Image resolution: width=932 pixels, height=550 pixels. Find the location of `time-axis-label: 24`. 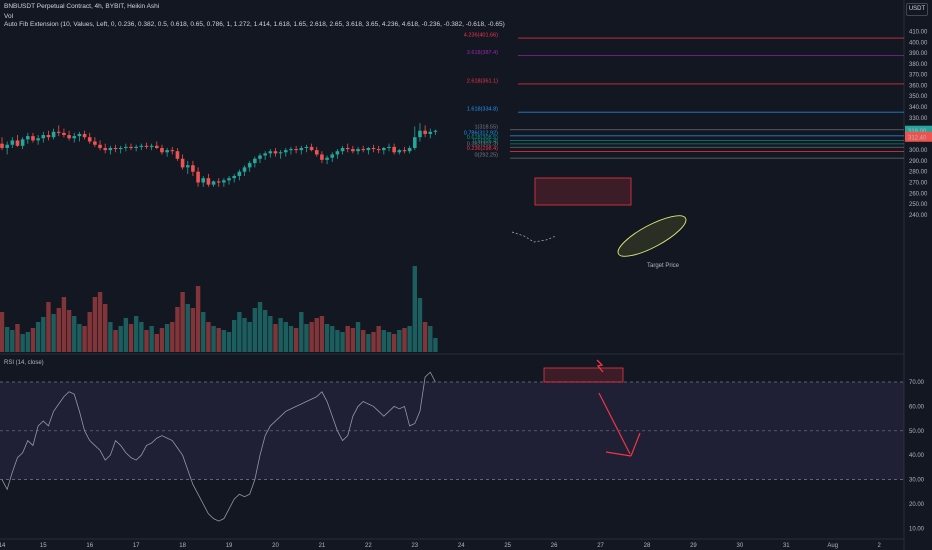

time-axis-label: 24 is located at coordinates (461, 546).